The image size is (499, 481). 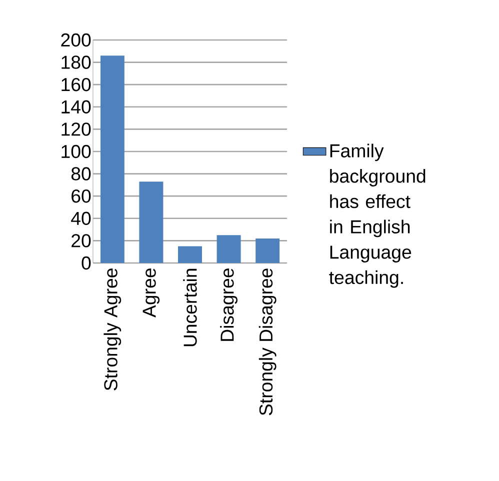 I want to click on y-tick-label: 80, so click(x=81, y=173).